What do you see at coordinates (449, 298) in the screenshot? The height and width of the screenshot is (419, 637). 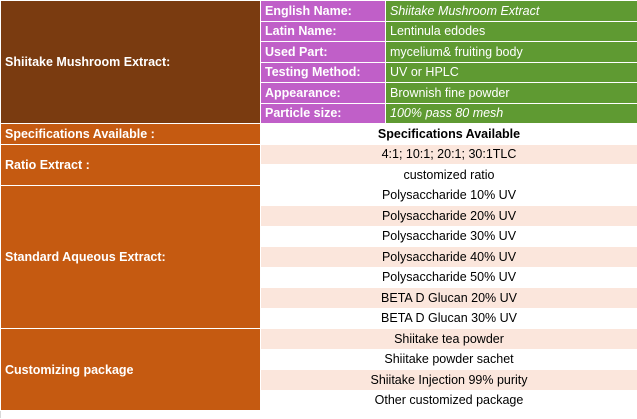 I see `standard-item: BETA D Glucan 20% UV` at bounding box center [449, 298].